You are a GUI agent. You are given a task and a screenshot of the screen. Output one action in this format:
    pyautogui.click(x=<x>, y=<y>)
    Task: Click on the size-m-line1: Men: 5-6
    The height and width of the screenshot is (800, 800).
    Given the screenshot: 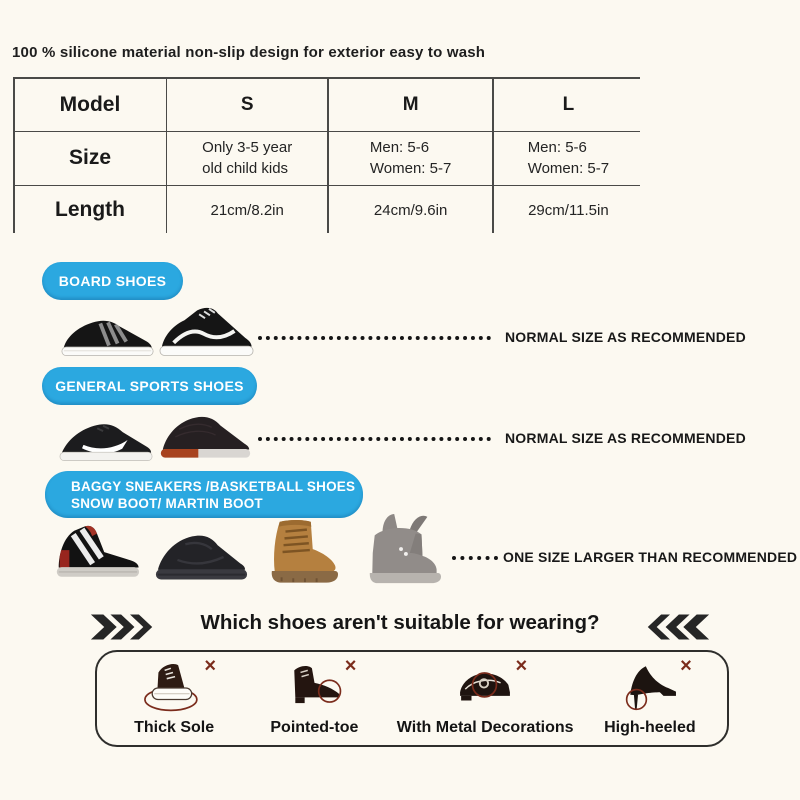 What is the action you would take?
    pyautogui.click(x=399, y=147)
    